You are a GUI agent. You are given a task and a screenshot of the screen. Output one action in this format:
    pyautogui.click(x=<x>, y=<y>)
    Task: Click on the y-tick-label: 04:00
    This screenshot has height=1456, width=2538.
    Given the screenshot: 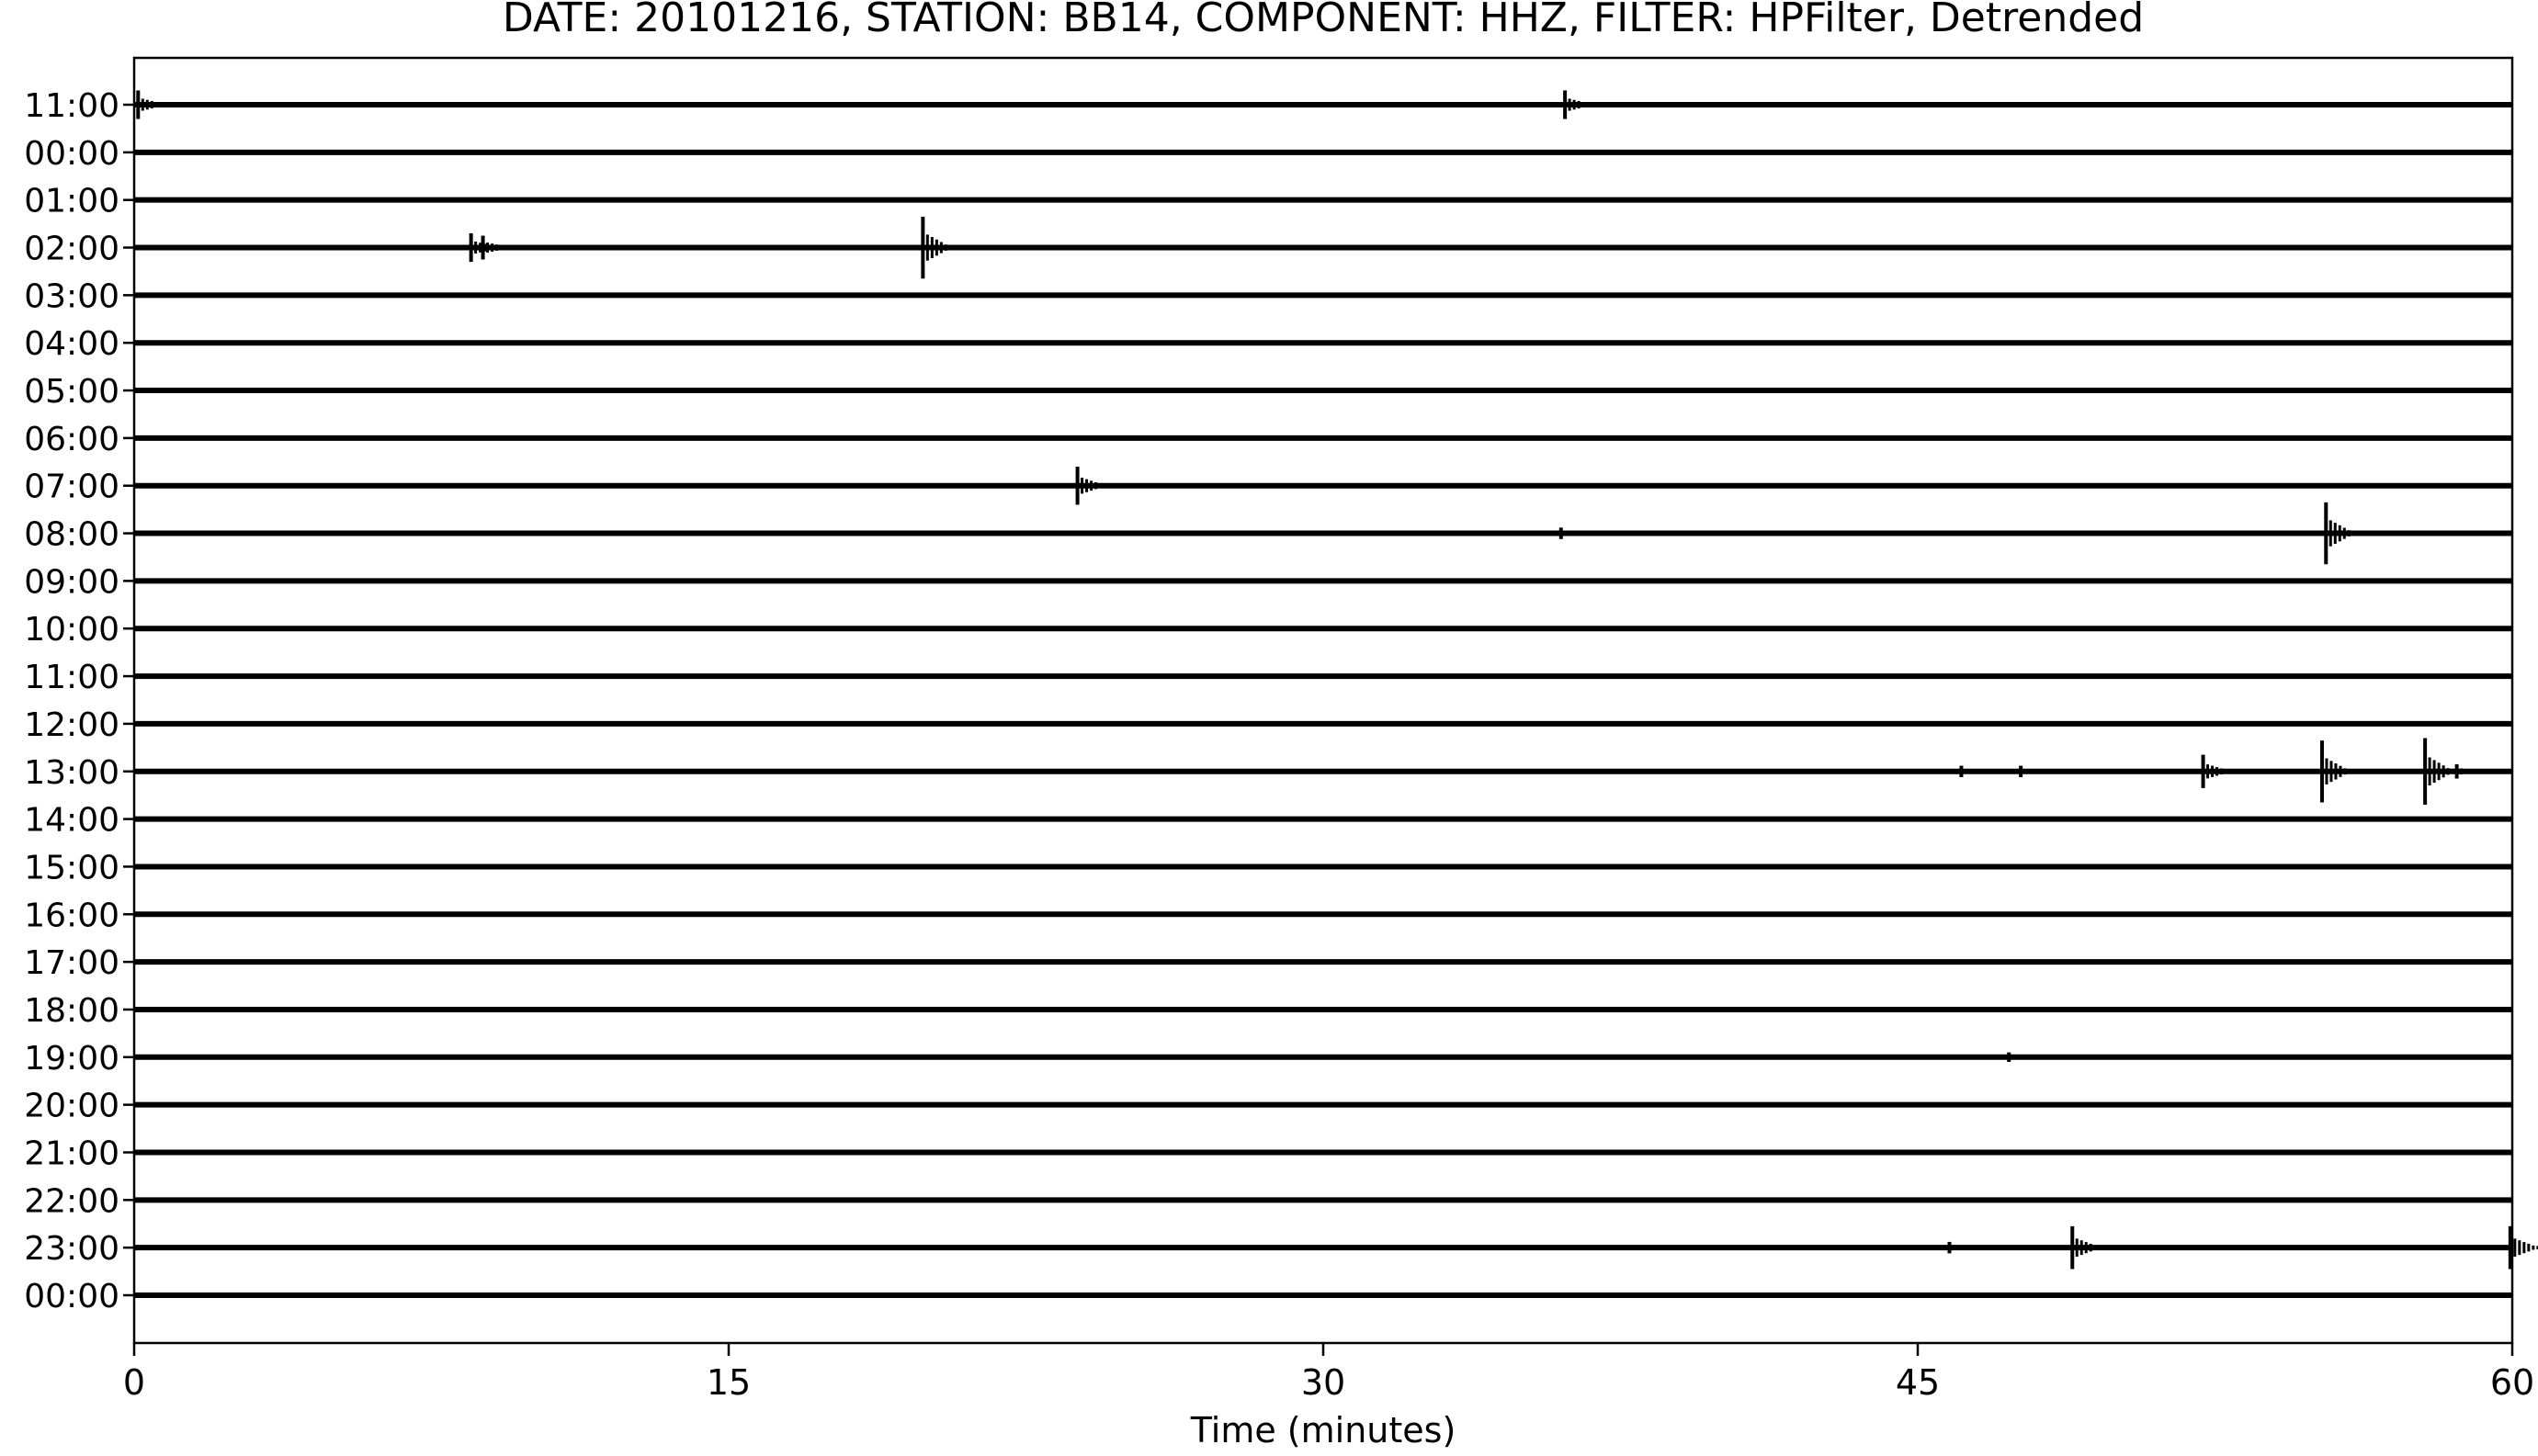 What is the action you would take?
    pyautogui.click(x=71, y=344)
    